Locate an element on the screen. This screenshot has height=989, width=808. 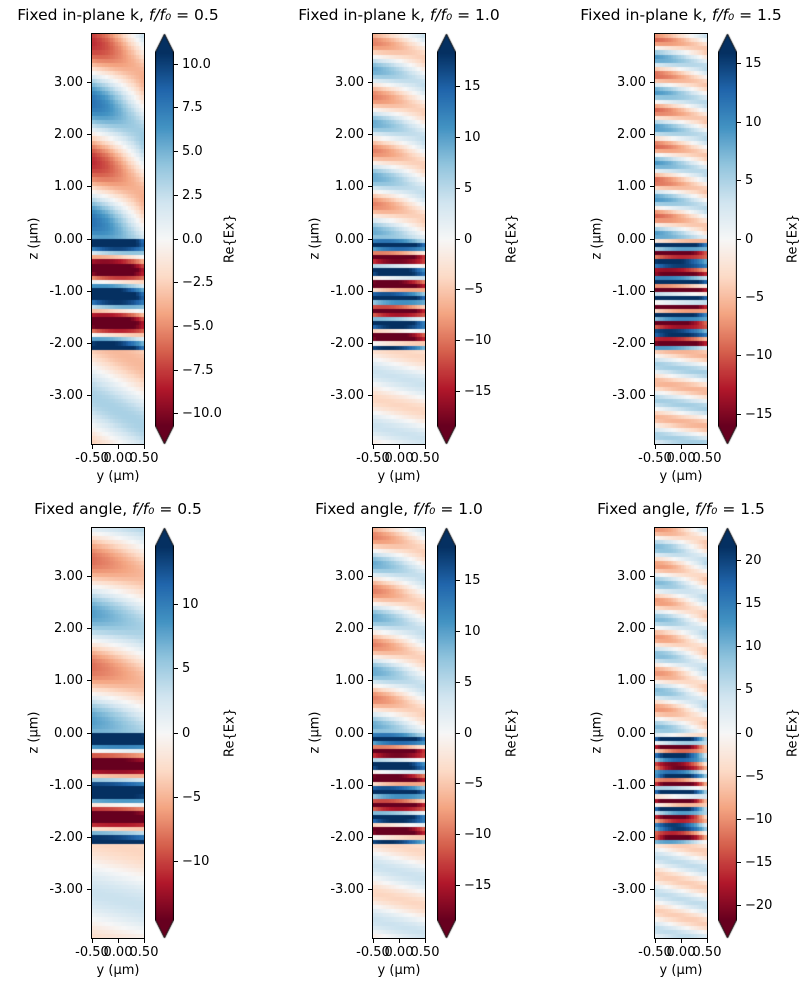
colorbar-tick-label: −15 is located at coordinates (759, 862).